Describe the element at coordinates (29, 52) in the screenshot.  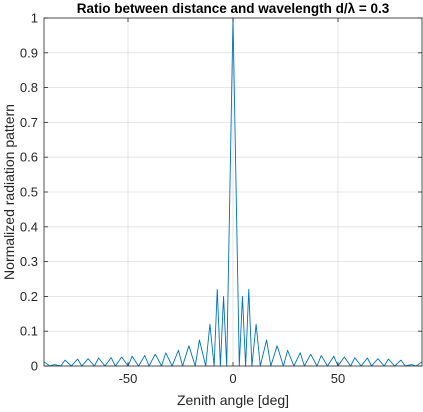
I see `y-tick-label: 0.9` at that location.